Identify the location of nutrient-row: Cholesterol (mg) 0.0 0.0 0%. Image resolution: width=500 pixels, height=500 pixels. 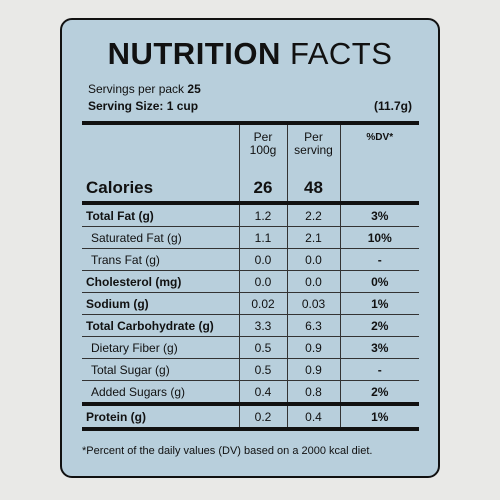
(250, 281).